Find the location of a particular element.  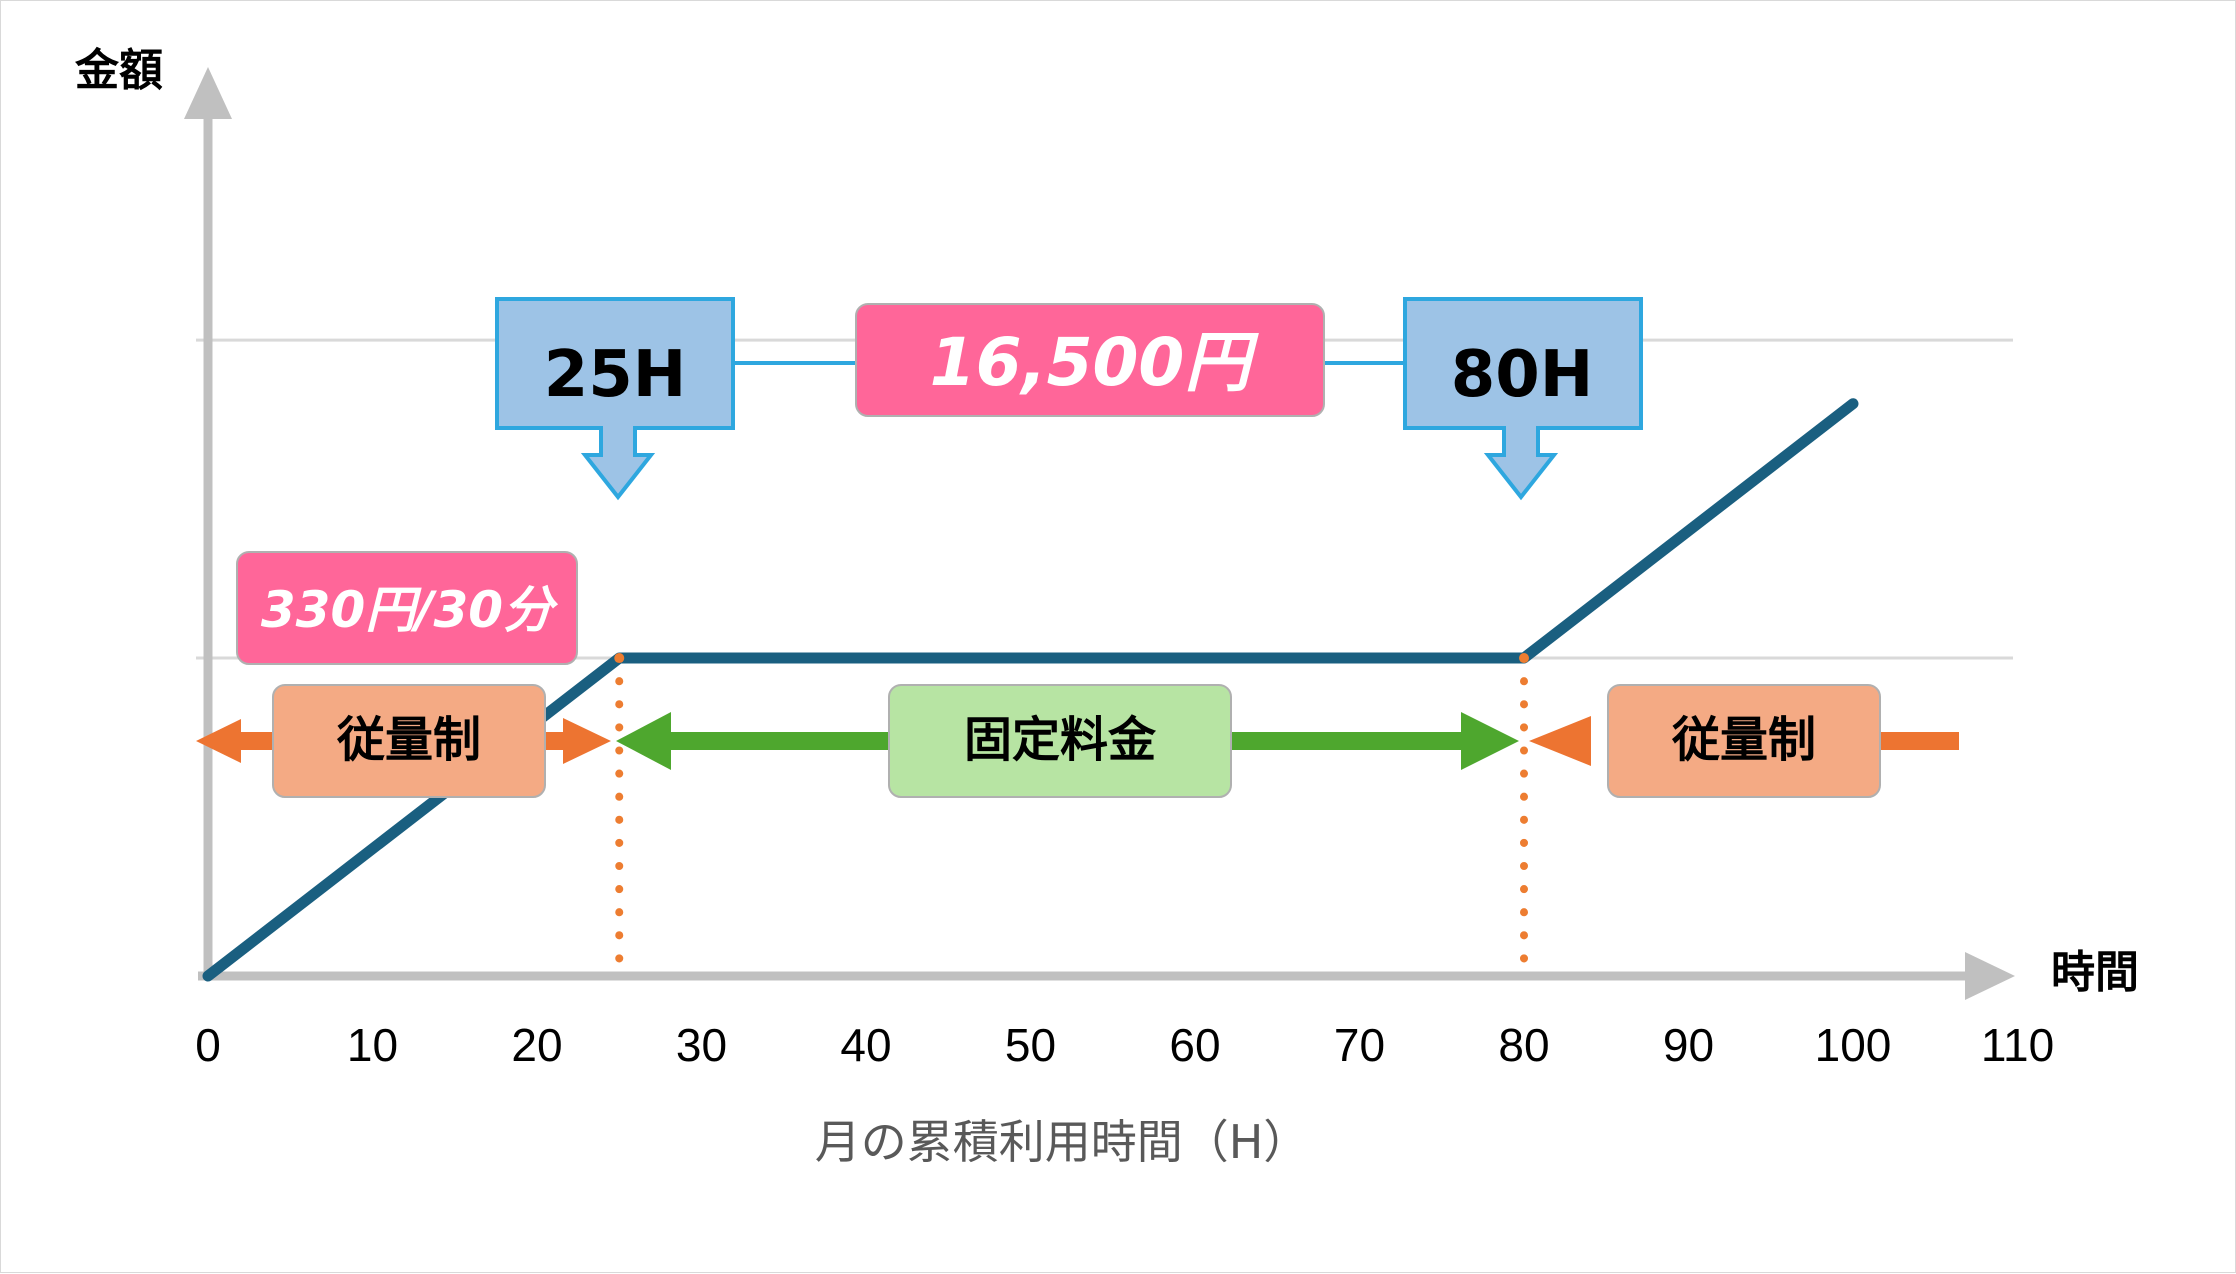

x-tick-label: 90 is located at coordinates (1688, 1045).